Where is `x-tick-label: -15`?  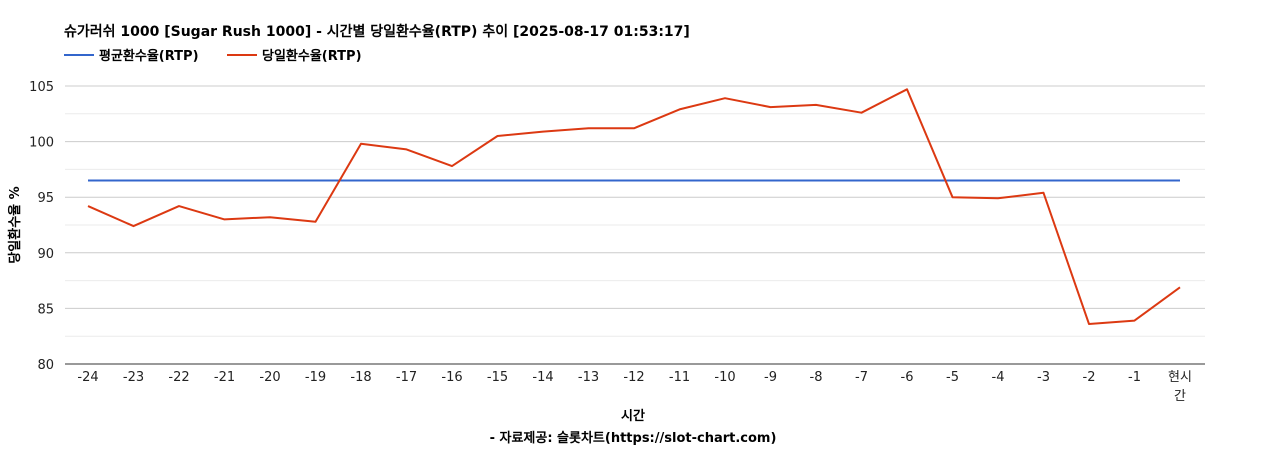 x-tick-label: -15 is located at coordinates (497, 377).